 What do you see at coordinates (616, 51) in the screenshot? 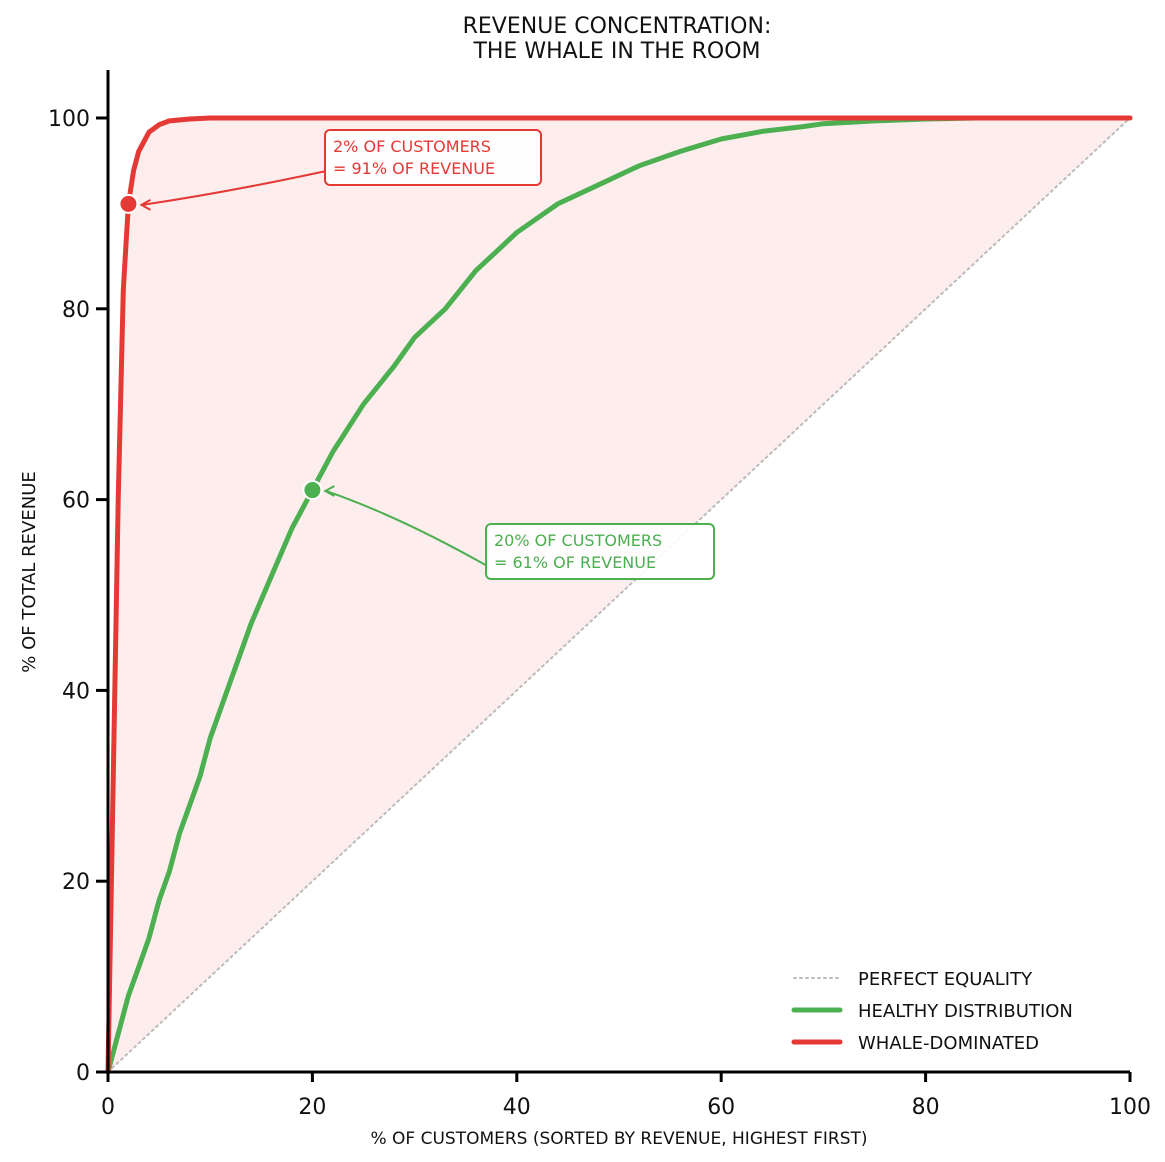
I see `chart-title-line-2: THE WHALE IN THE ROOM` at bounding box center [616, 51].